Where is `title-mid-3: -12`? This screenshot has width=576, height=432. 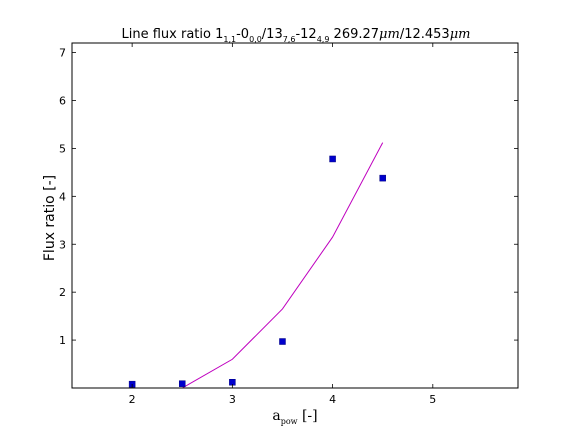
title-mid-3: -12 is located at coordinates (305, 34).